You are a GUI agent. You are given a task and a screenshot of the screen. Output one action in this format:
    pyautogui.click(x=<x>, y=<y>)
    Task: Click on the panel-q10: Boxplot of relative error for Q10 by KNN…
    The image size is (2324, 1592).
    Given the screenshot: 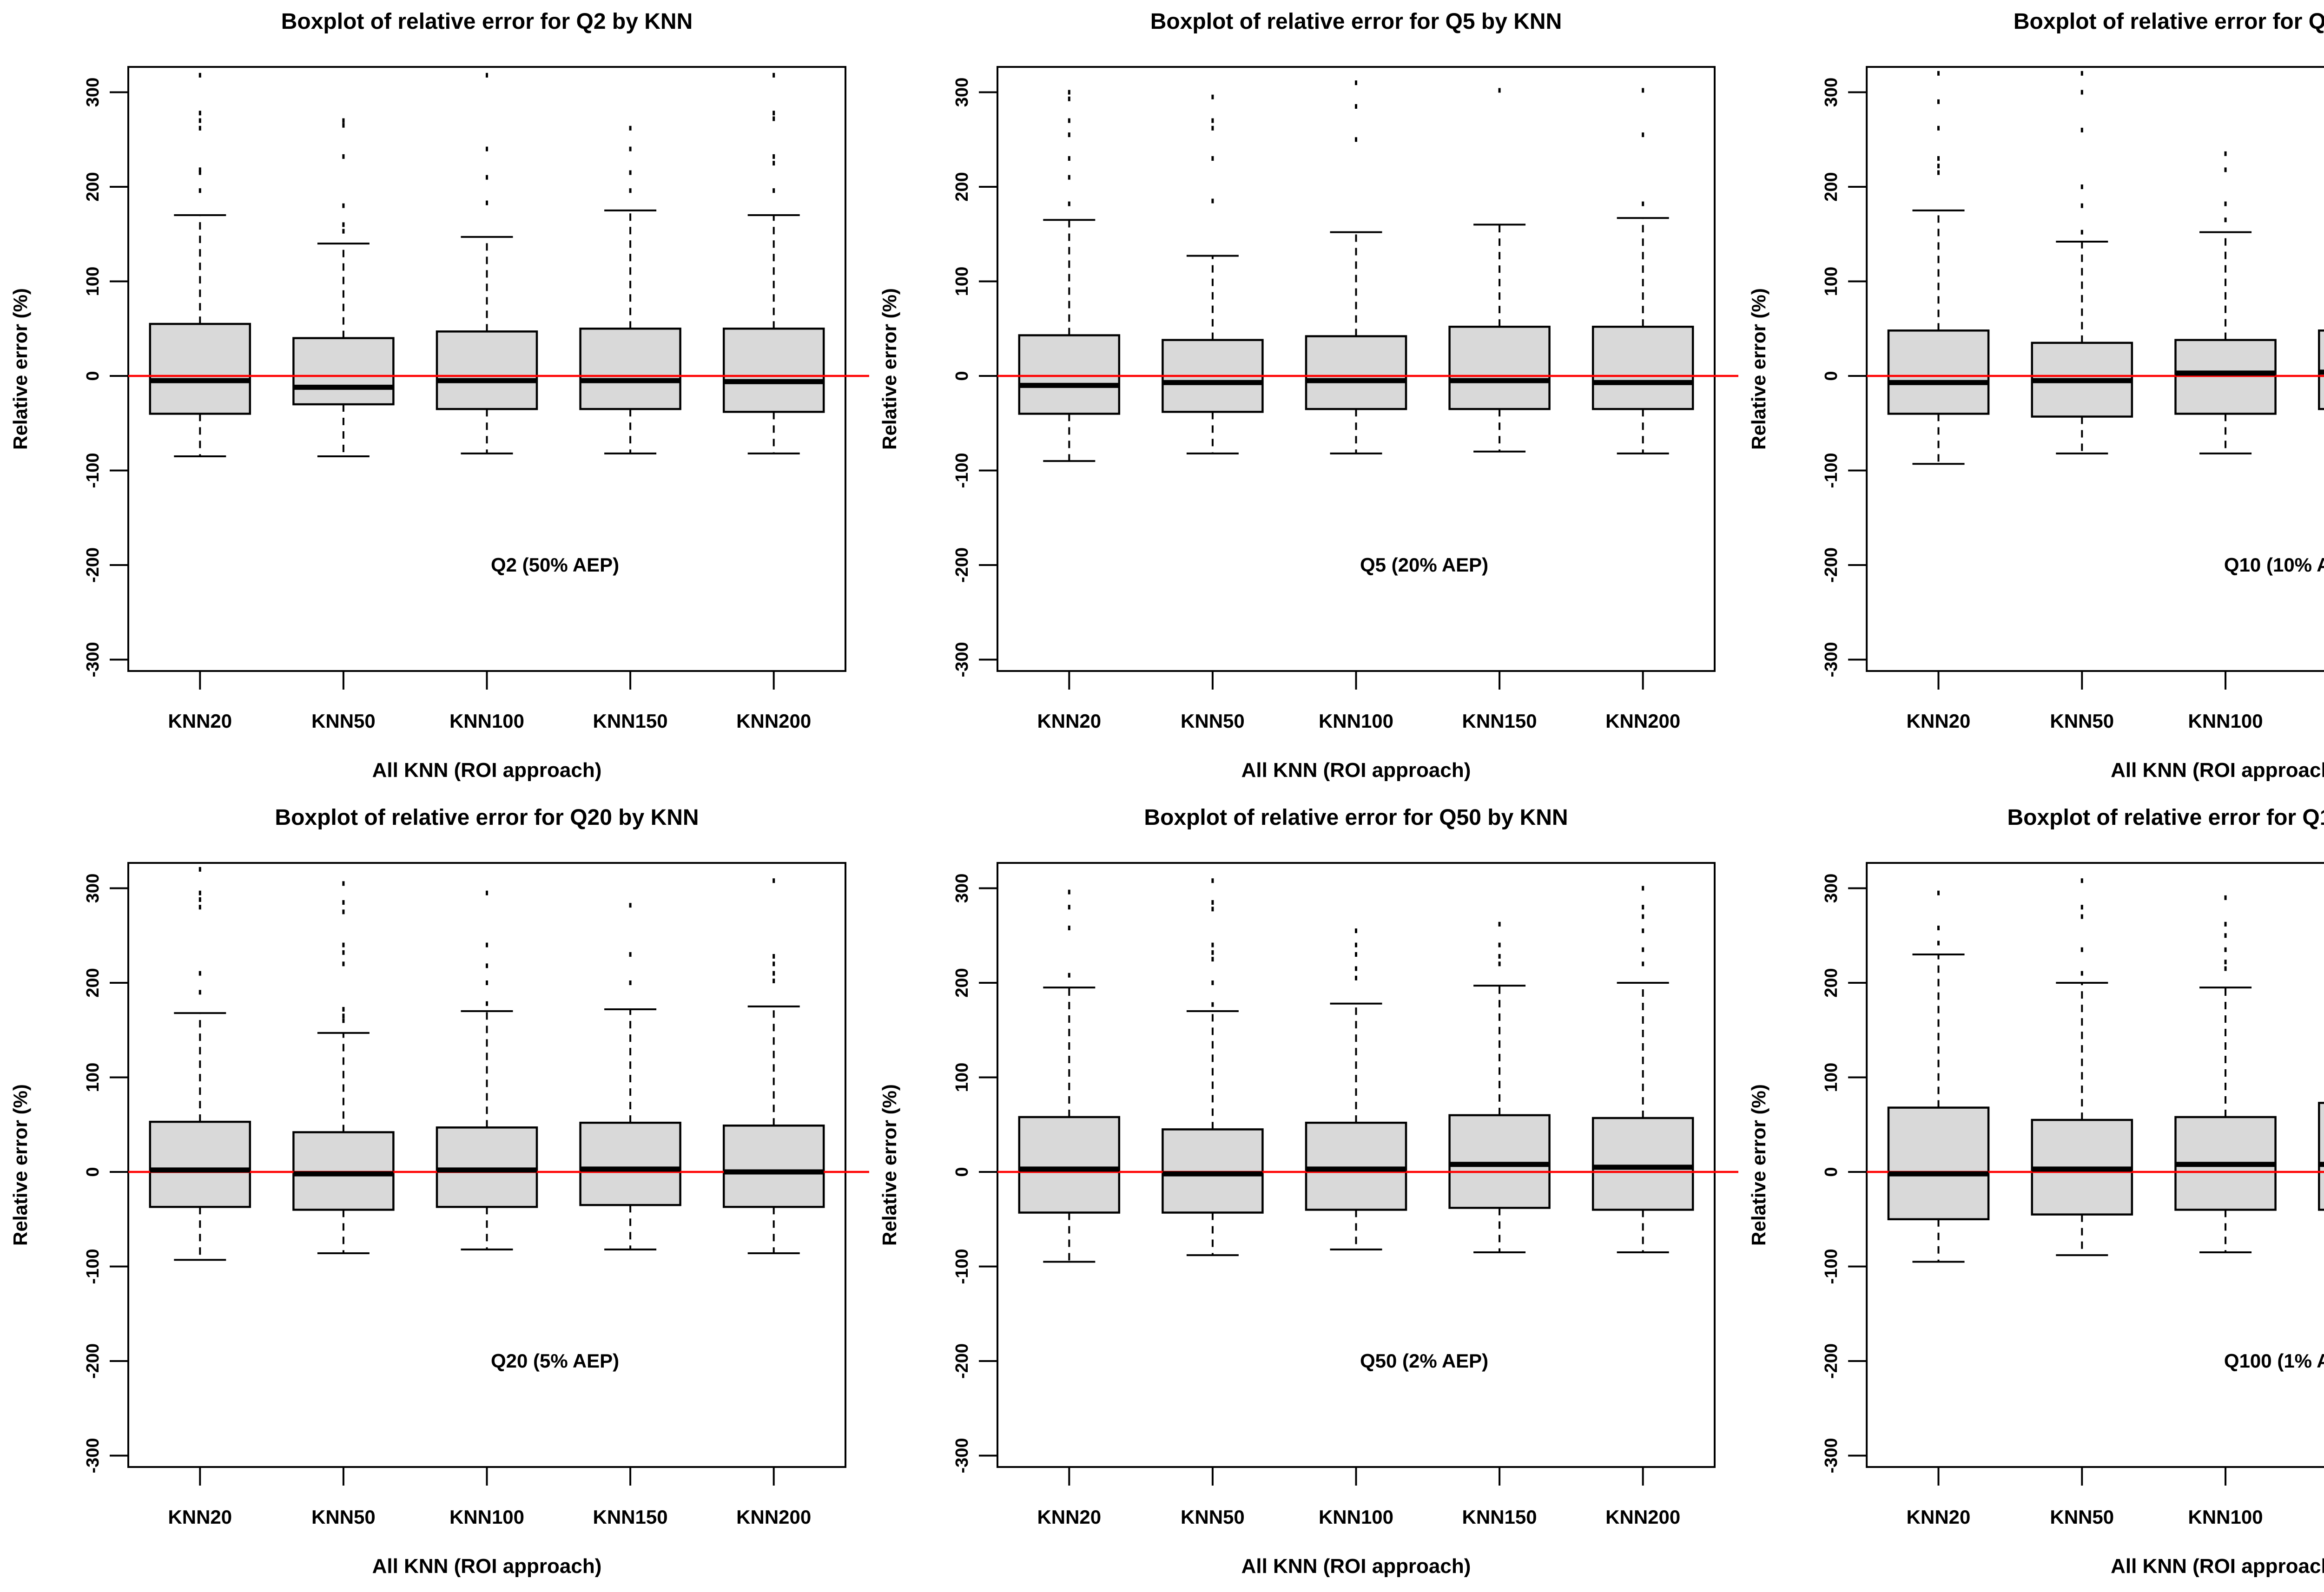 What is the action you would take?
    pyautogui.click(x=2031, y=398)
    